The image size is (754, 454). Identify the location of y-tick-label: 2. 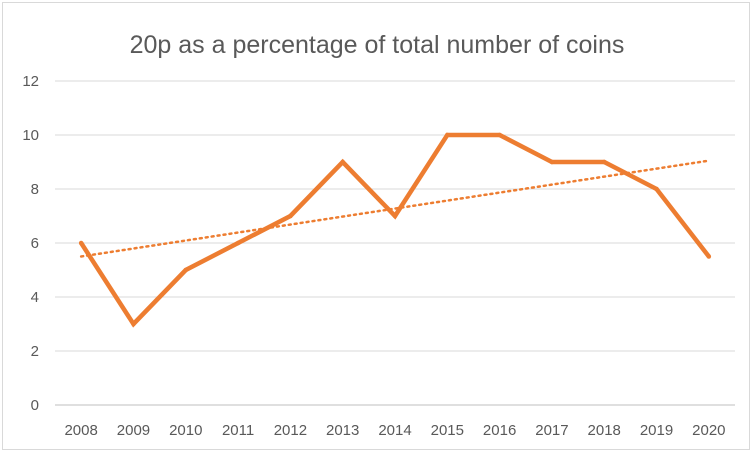
(35, 351).